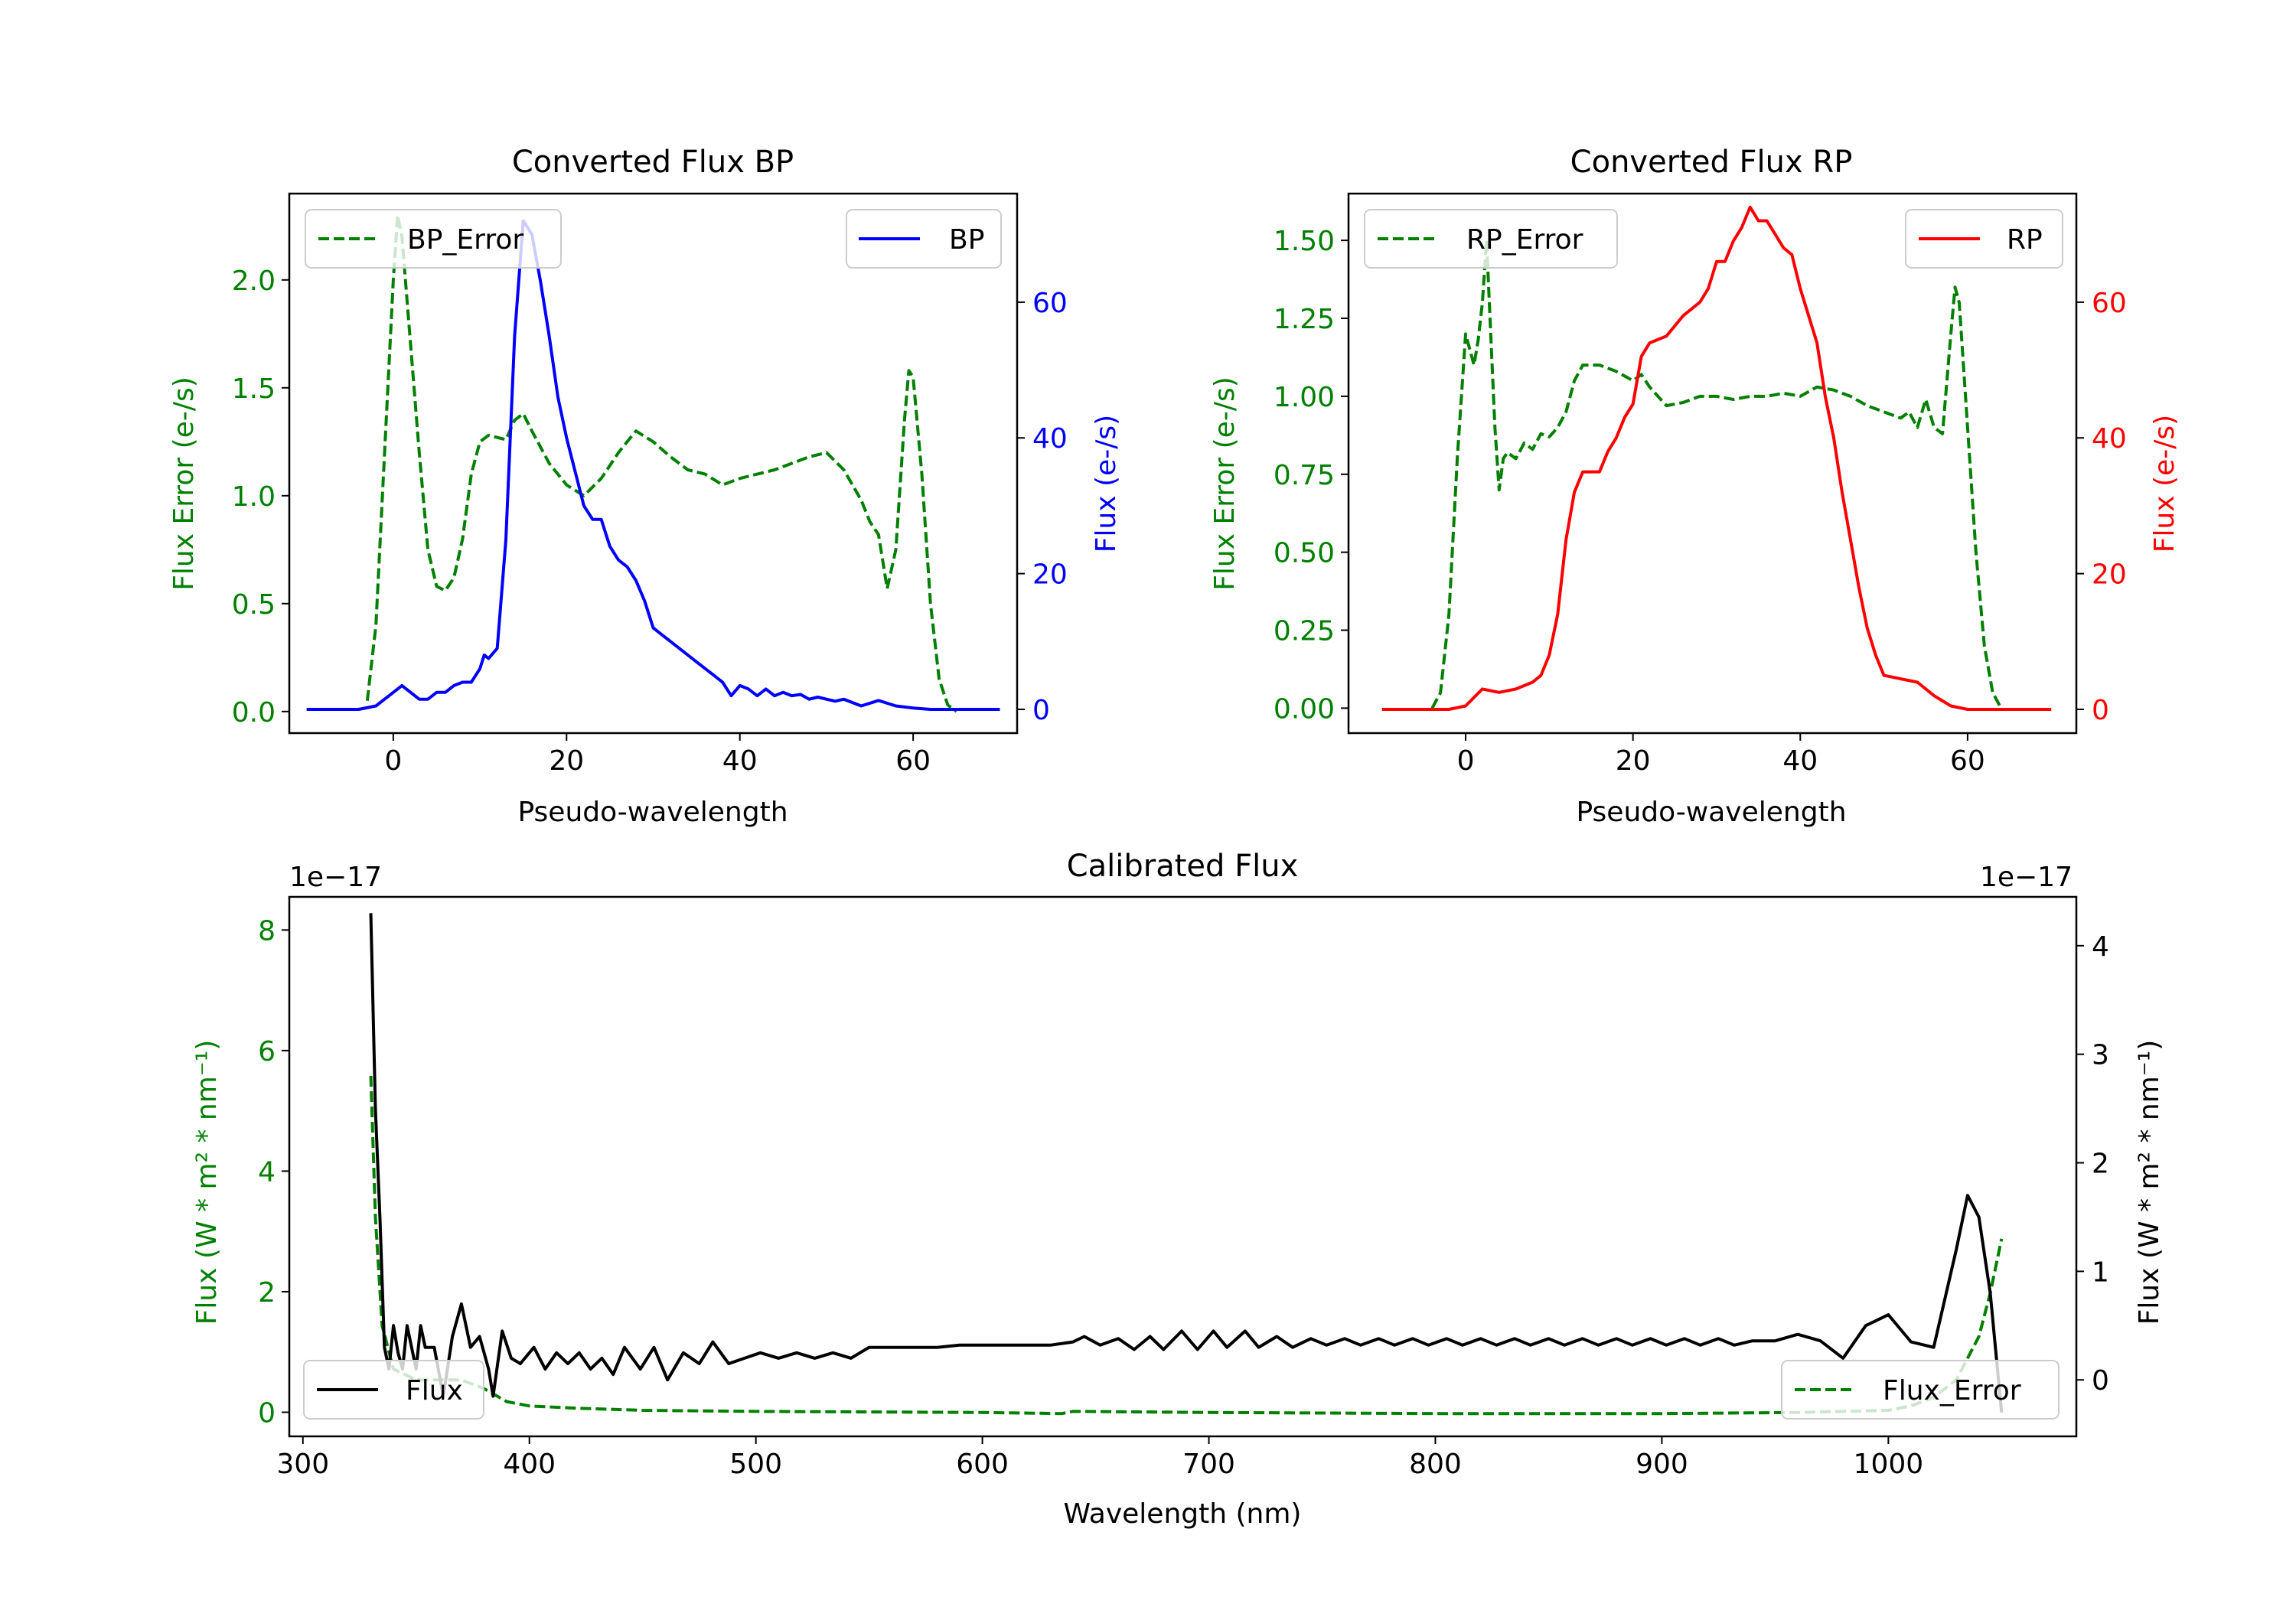 This screenshot has height=1607, width=2296. Describe the element at coordinates (1435, 1464) in the screenshot. I see `x-tick-label: 800` at that location.